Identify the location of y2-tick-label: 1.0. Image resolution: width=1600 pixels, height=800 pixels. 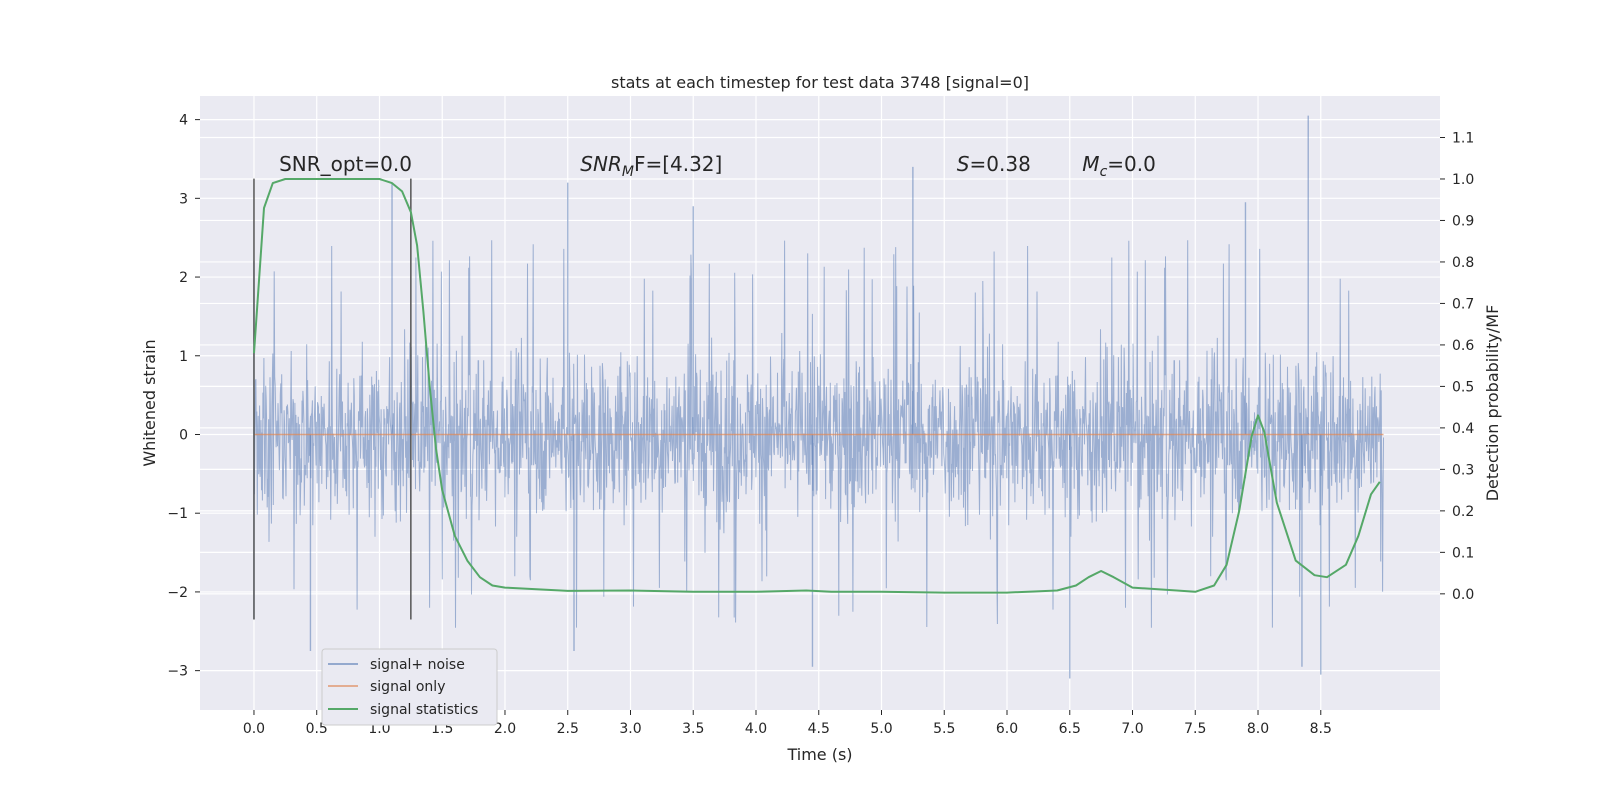
(1463, 180).